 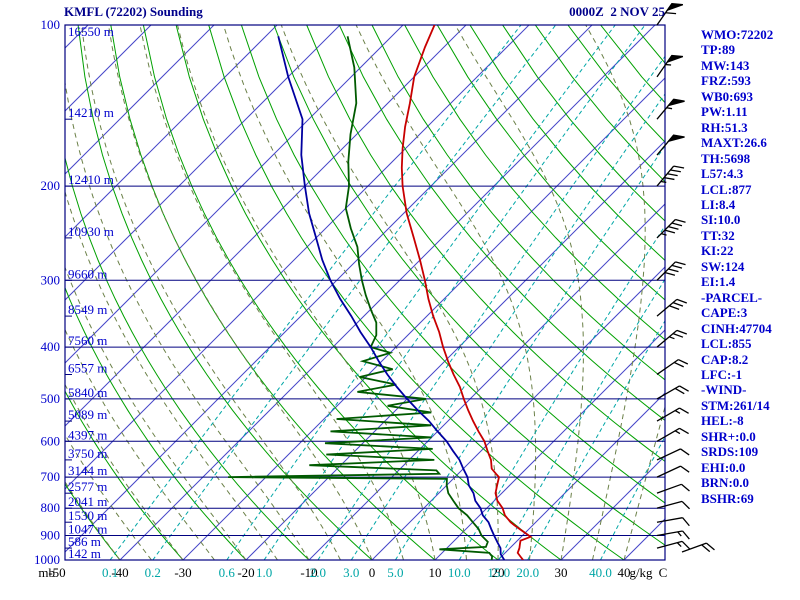 What do you see at coordinates (87, 340) in the screenshot?
I see `height-label: 7560 m` at bounding box center [87, 340].